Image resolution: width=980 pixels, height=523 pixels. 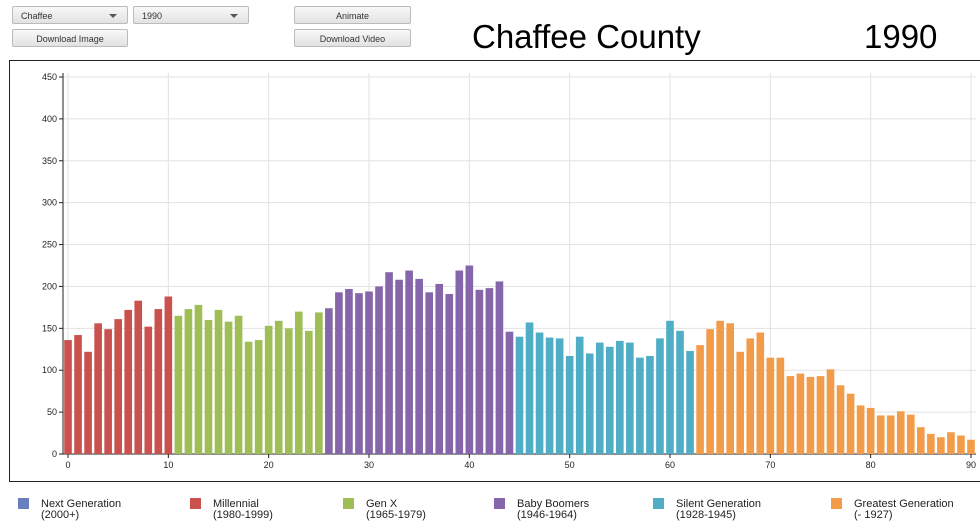 What do you see at coordinates (871, 465) in the screenshot?
I see `x-tick-label: 80` at bounding box center [871, 465].